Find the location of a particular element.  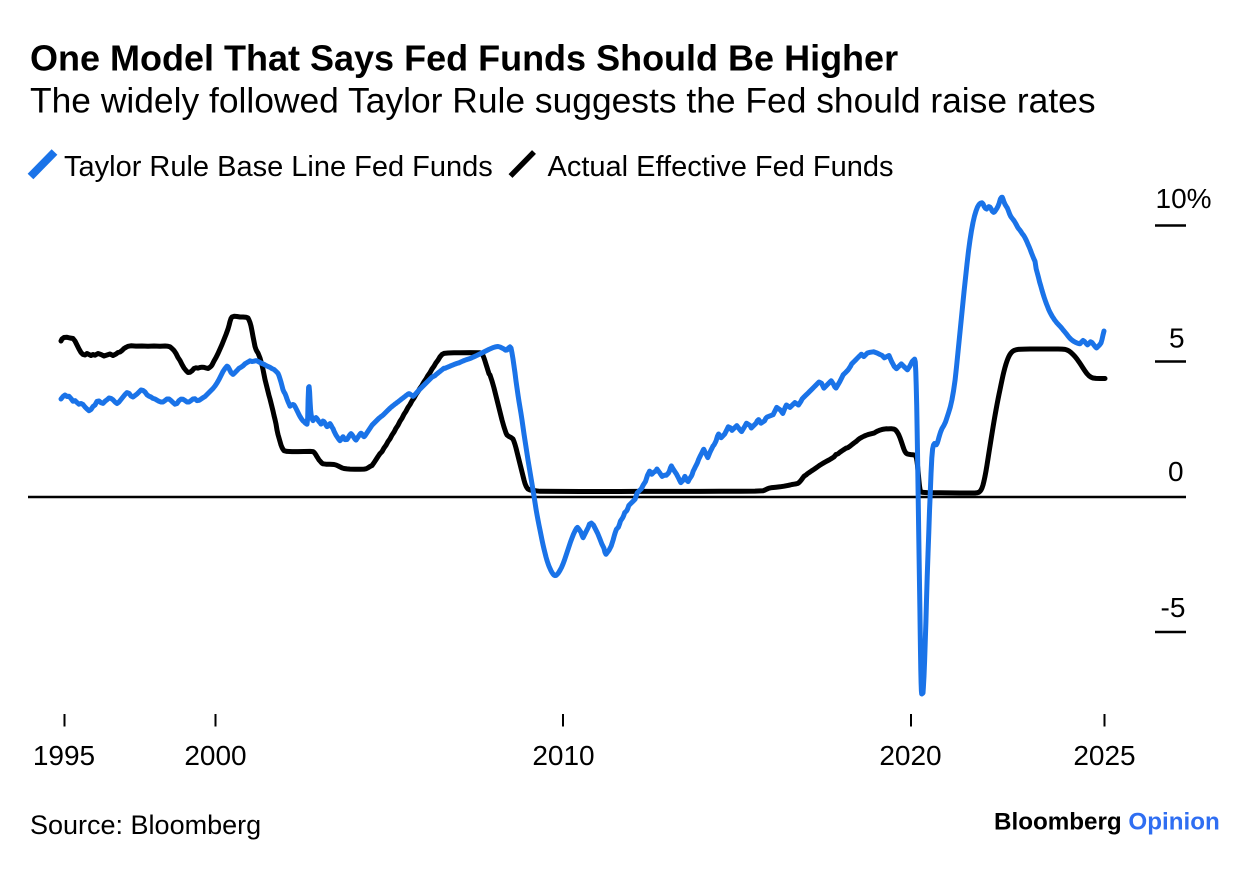

svg-text: 0 is located at coordinates (1176, 471).